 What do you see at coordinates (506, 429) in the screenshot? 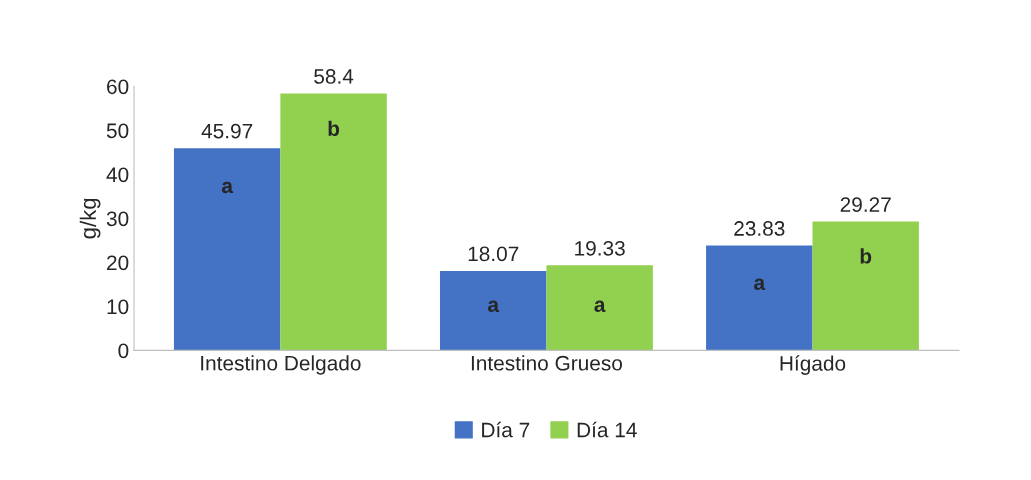
I see `legend-label: Día 7` at bounding box center [506, 429].